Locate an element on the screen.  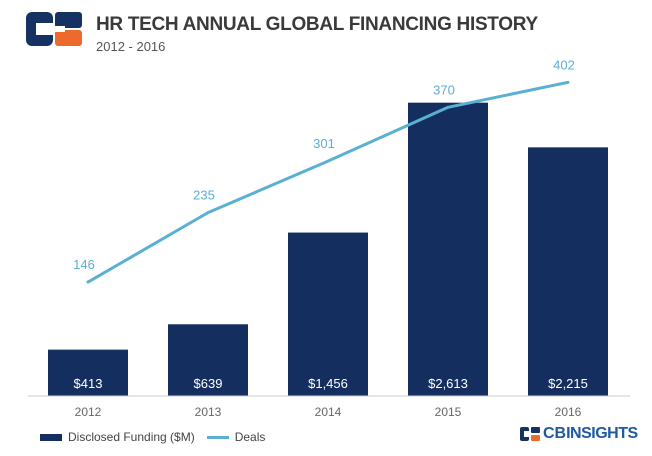
bar-2013 is located at coordinates (208, 360).